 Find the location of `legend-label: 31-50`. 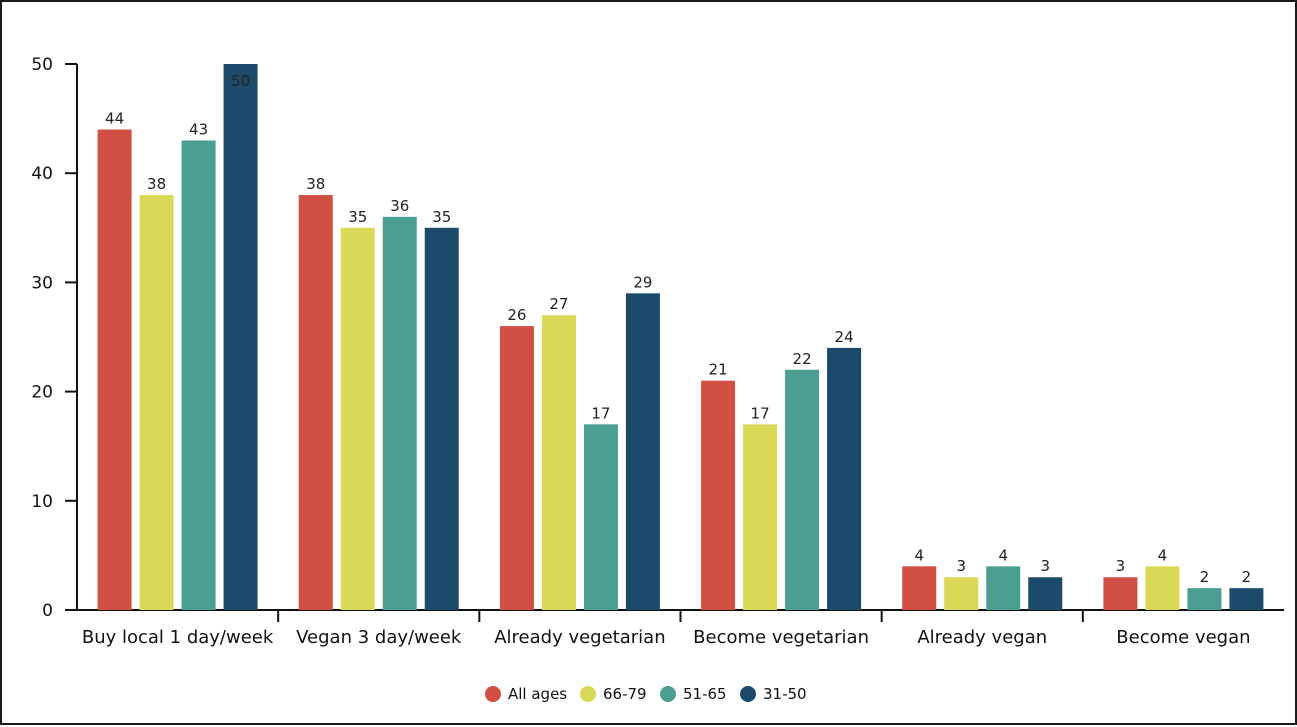

legend-label: 31-50 is located at coordinates (785, 694).